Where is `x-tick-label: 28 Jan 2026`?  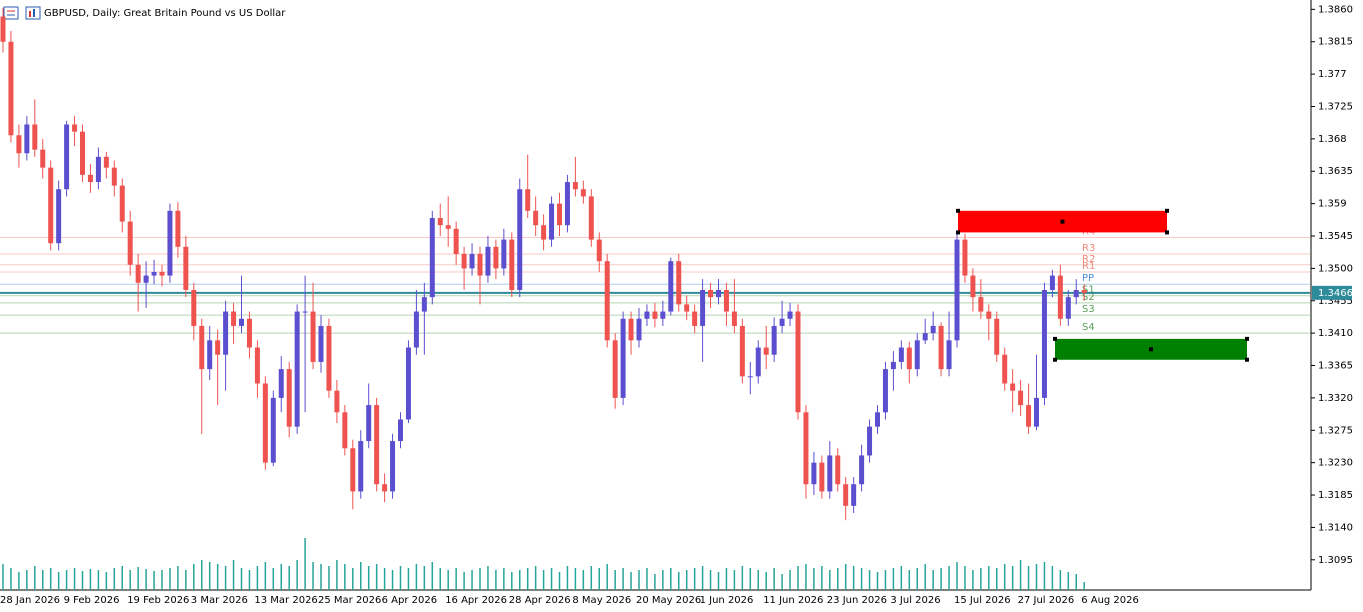
x-tick-label: 28 Jan 2026 is located at coordinates (30, 600).